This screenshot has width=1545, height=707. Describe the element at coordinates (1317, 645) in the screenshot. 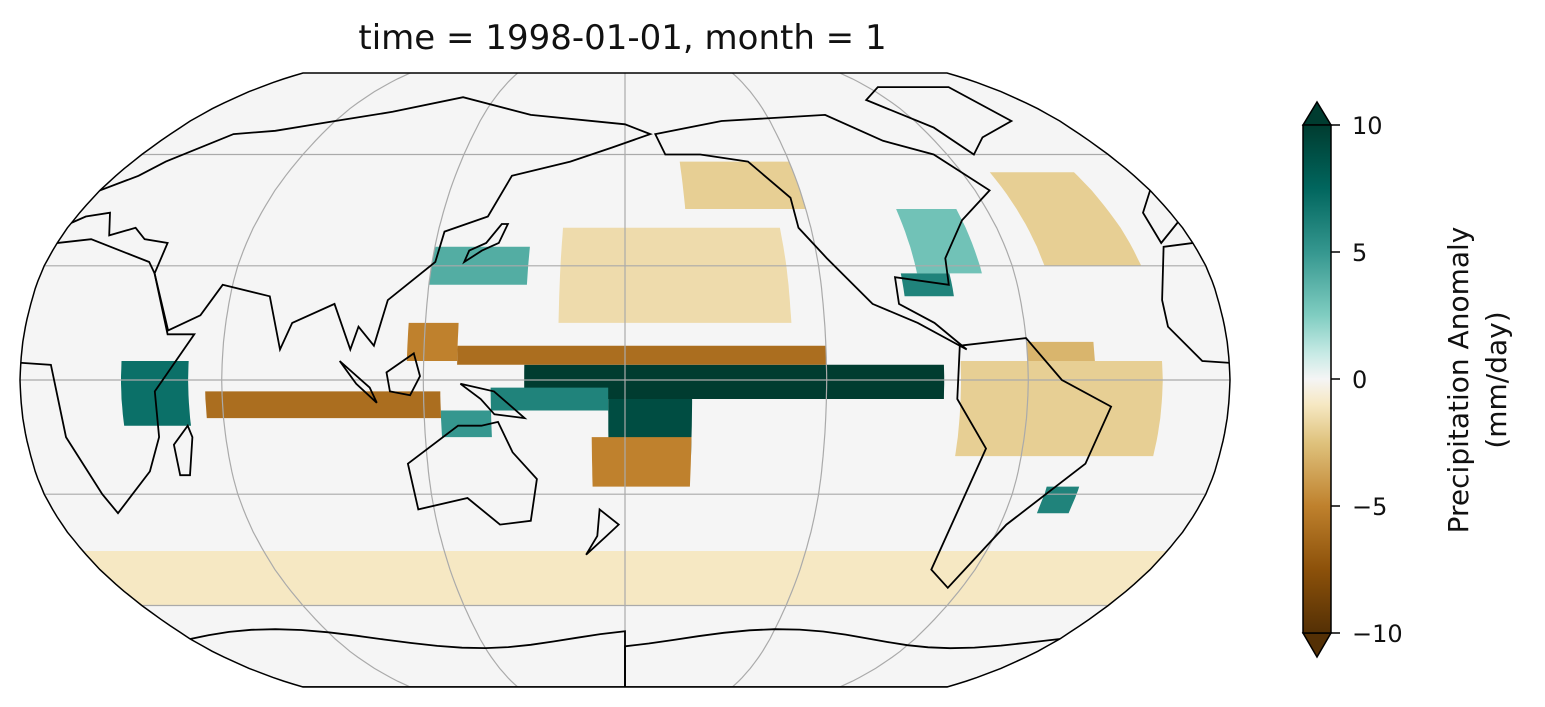

I see `colorbar-extend-min` at that location.